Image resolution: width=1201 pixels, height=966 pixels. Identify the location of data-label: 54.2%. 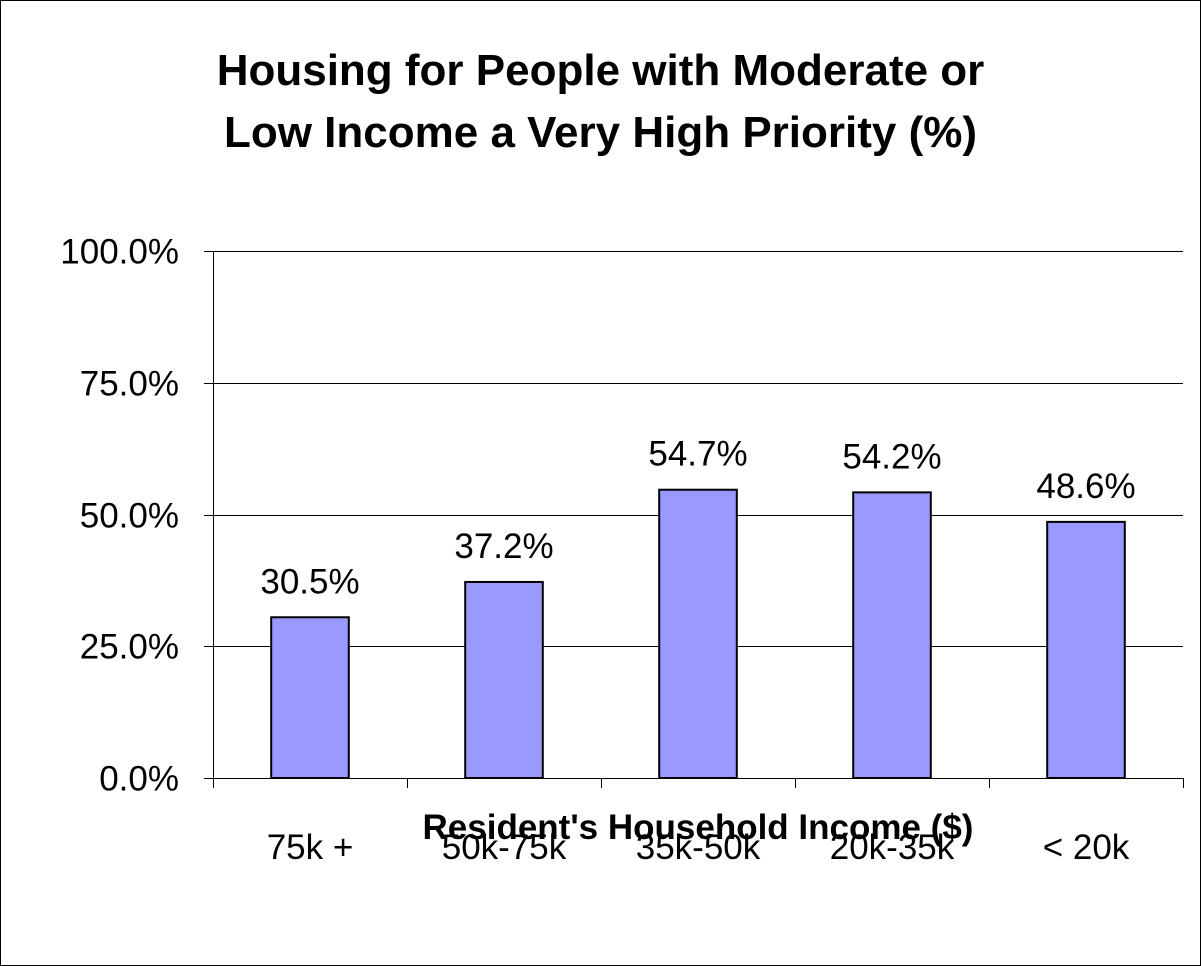
(891, 456).